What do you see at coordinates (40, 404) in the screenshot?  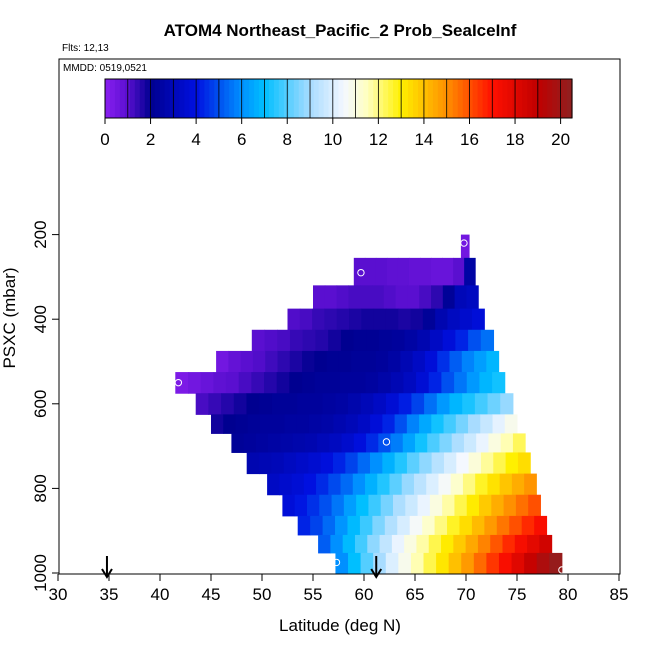 I see `y-tick-label: 600` at bounding box center [40, 404].